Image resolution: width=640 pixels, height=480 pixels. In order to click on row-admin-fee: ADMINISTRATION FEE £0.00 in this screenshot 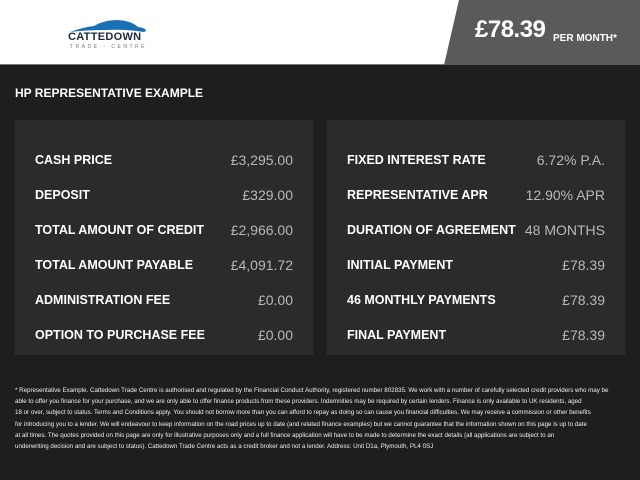, I will do `click(164, 299)`.